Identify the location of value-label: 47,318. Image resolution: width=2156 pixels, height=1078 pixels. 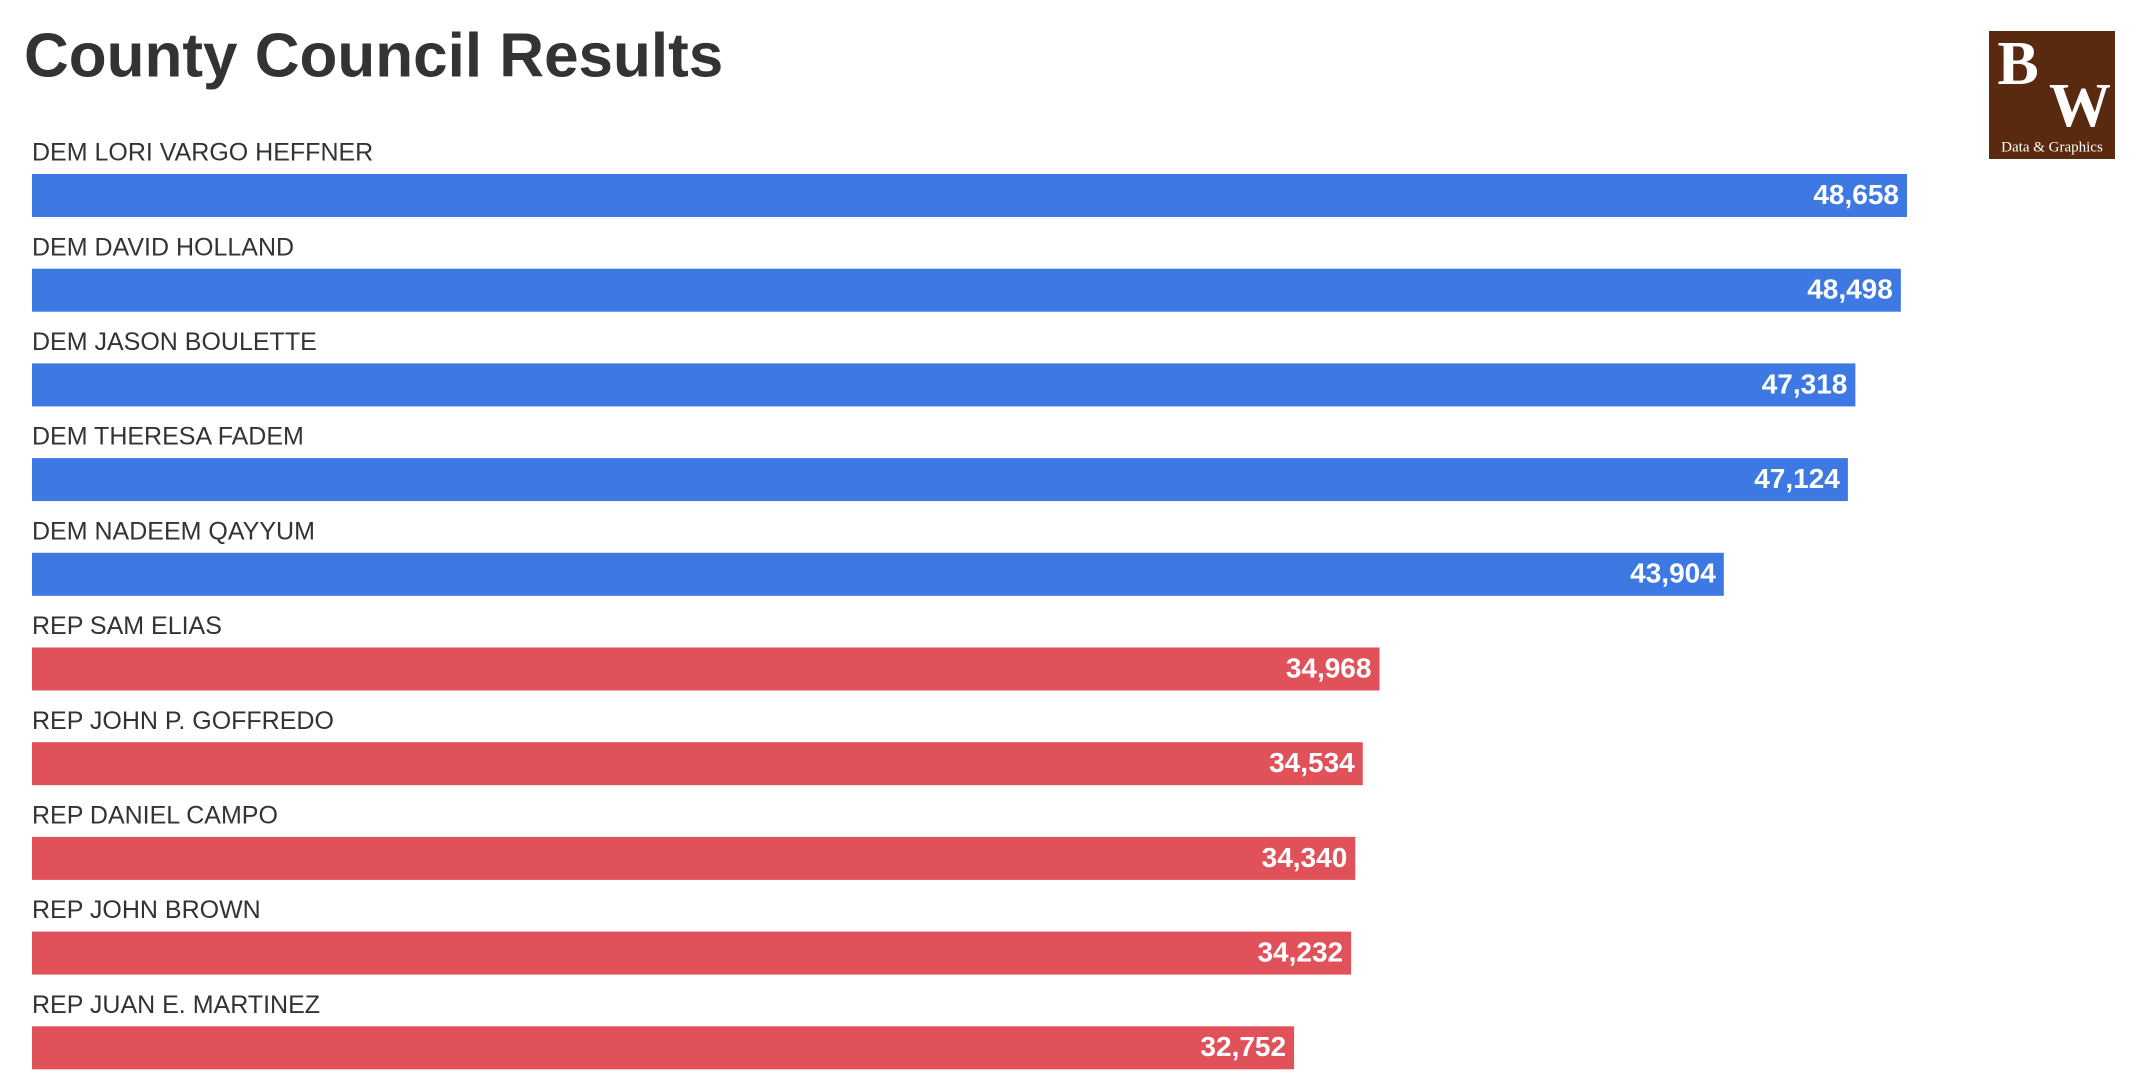
(1805, 383).